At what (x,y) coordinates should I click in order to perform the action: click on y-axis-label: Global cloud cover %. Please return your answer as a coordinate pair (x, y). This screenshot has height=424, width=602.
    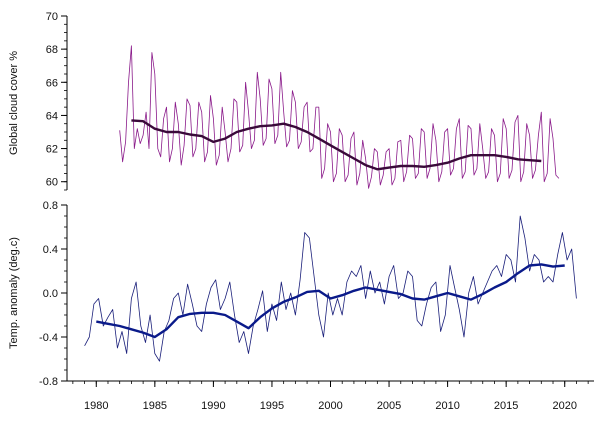
    Looking at the image, I should click on (14, 103).